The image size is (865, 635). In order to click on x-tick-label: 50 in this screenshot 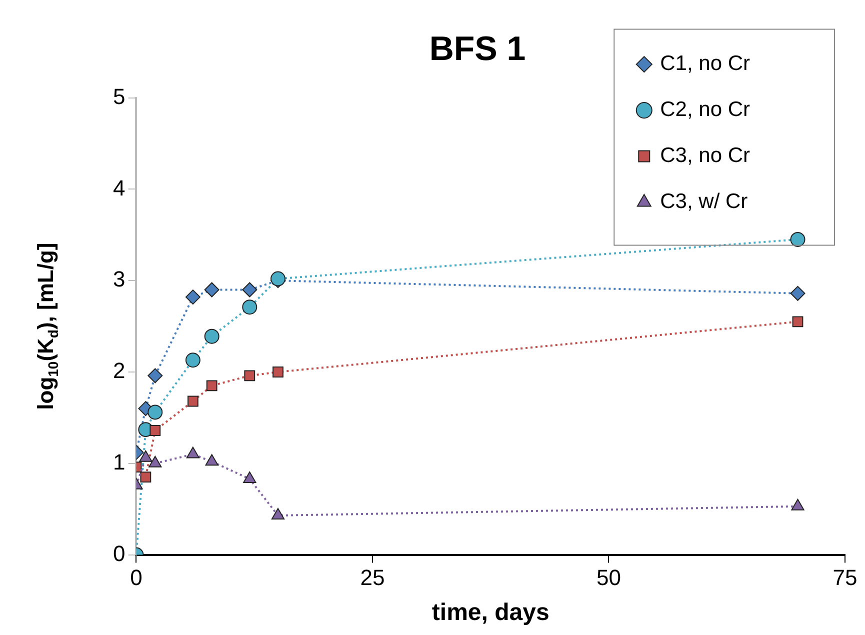, I will do `click(608, 577)`.